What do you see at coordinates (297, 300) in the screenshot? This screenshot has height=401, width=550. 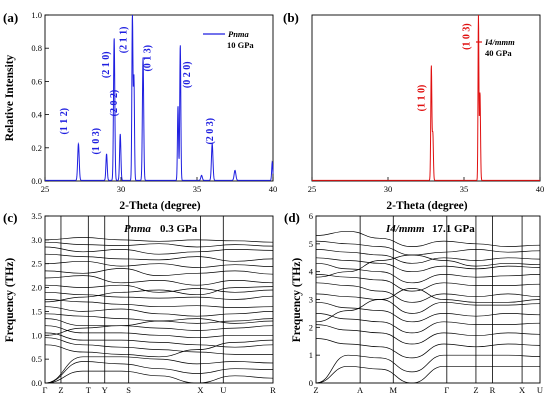 I see `panel-d-ylabel: Frequency (THz)` at bounding box center [297, 300].